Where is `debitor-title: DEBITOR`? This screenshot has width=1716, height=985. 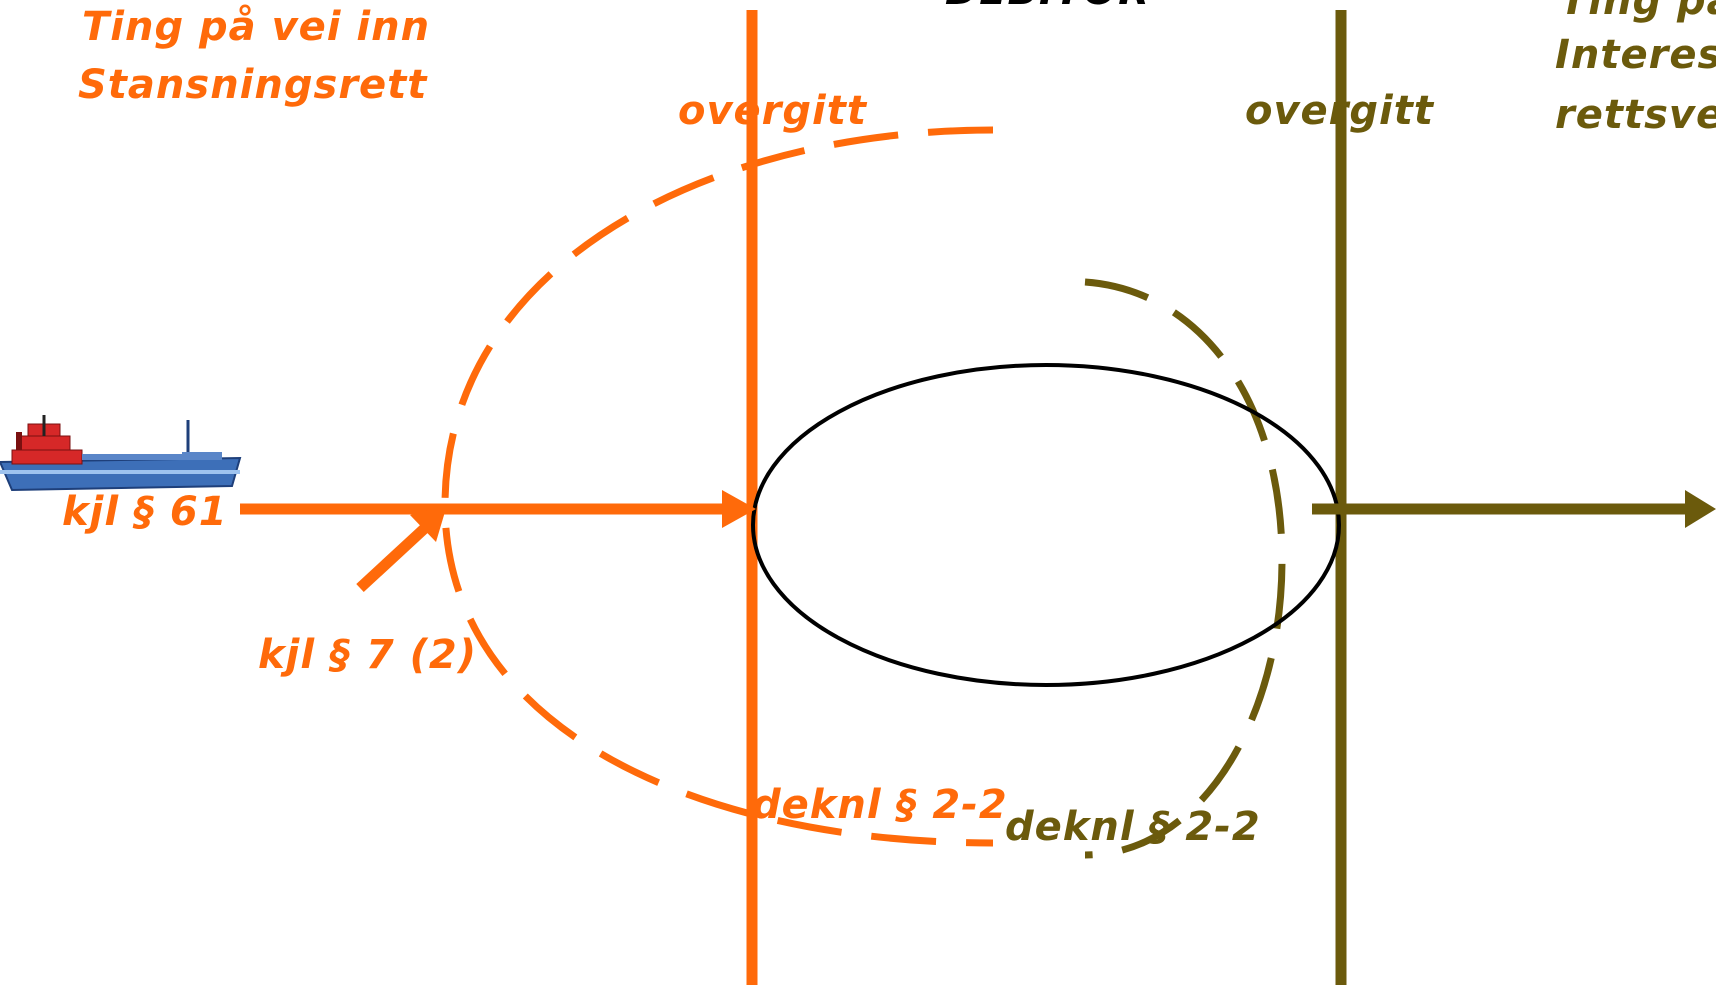 debitor-title: DEBITOR is located at coordinates (1047, 7).